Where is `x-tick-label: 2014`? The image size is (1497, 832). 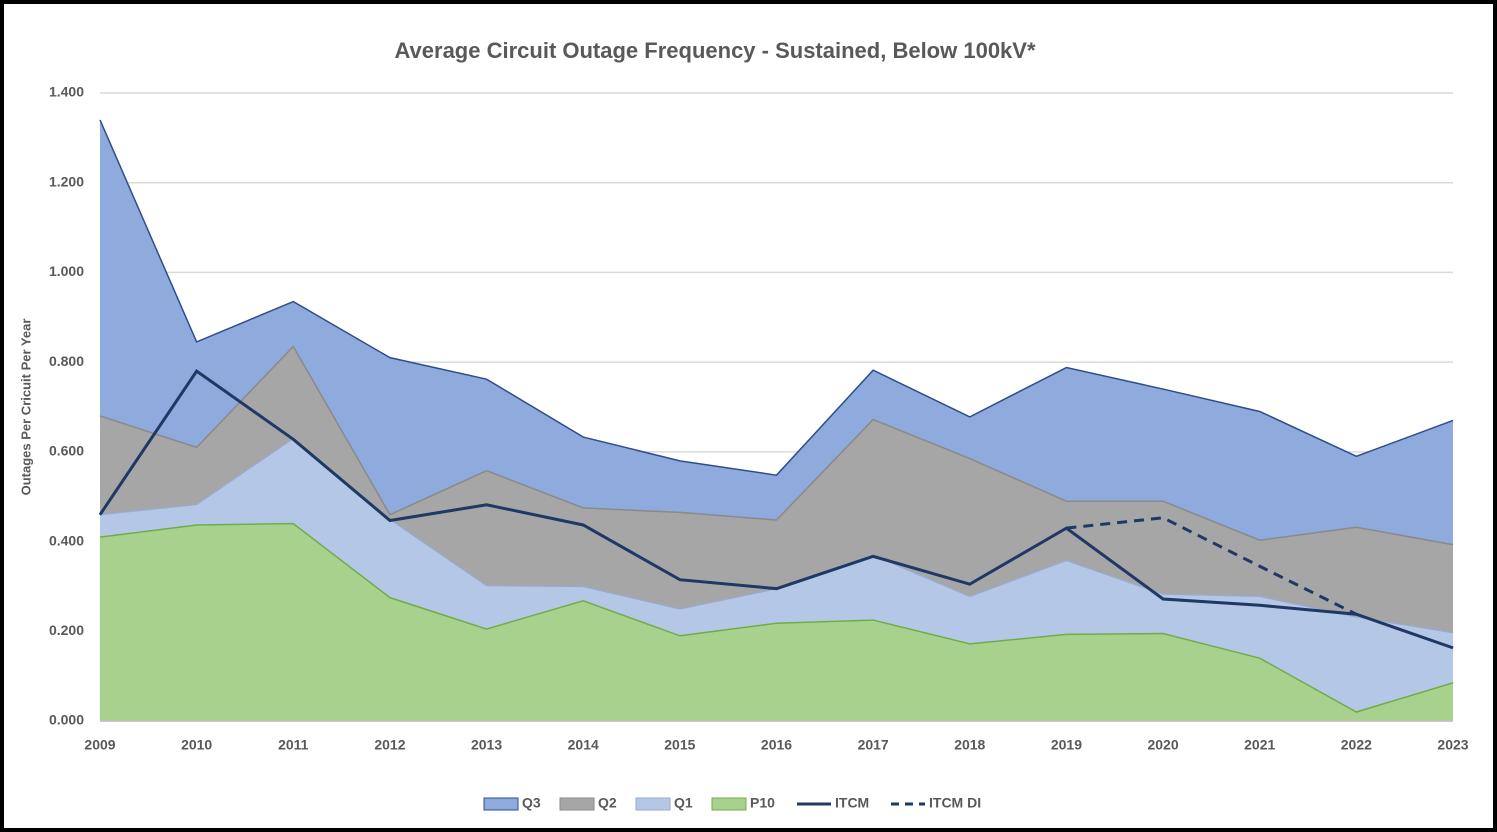
x-tick-label: 2014 is located at coordinates (583, 745).